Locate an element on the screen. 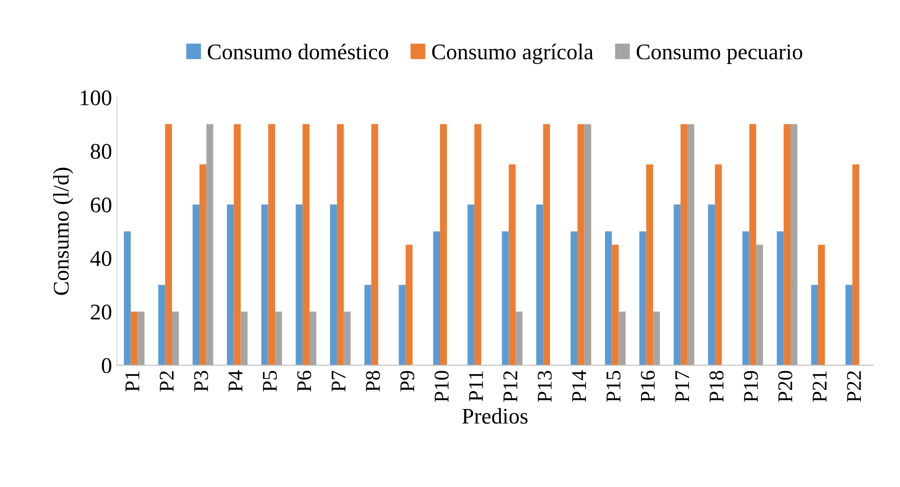  x-tick-label: P14 is located at coordinates (579, 386).